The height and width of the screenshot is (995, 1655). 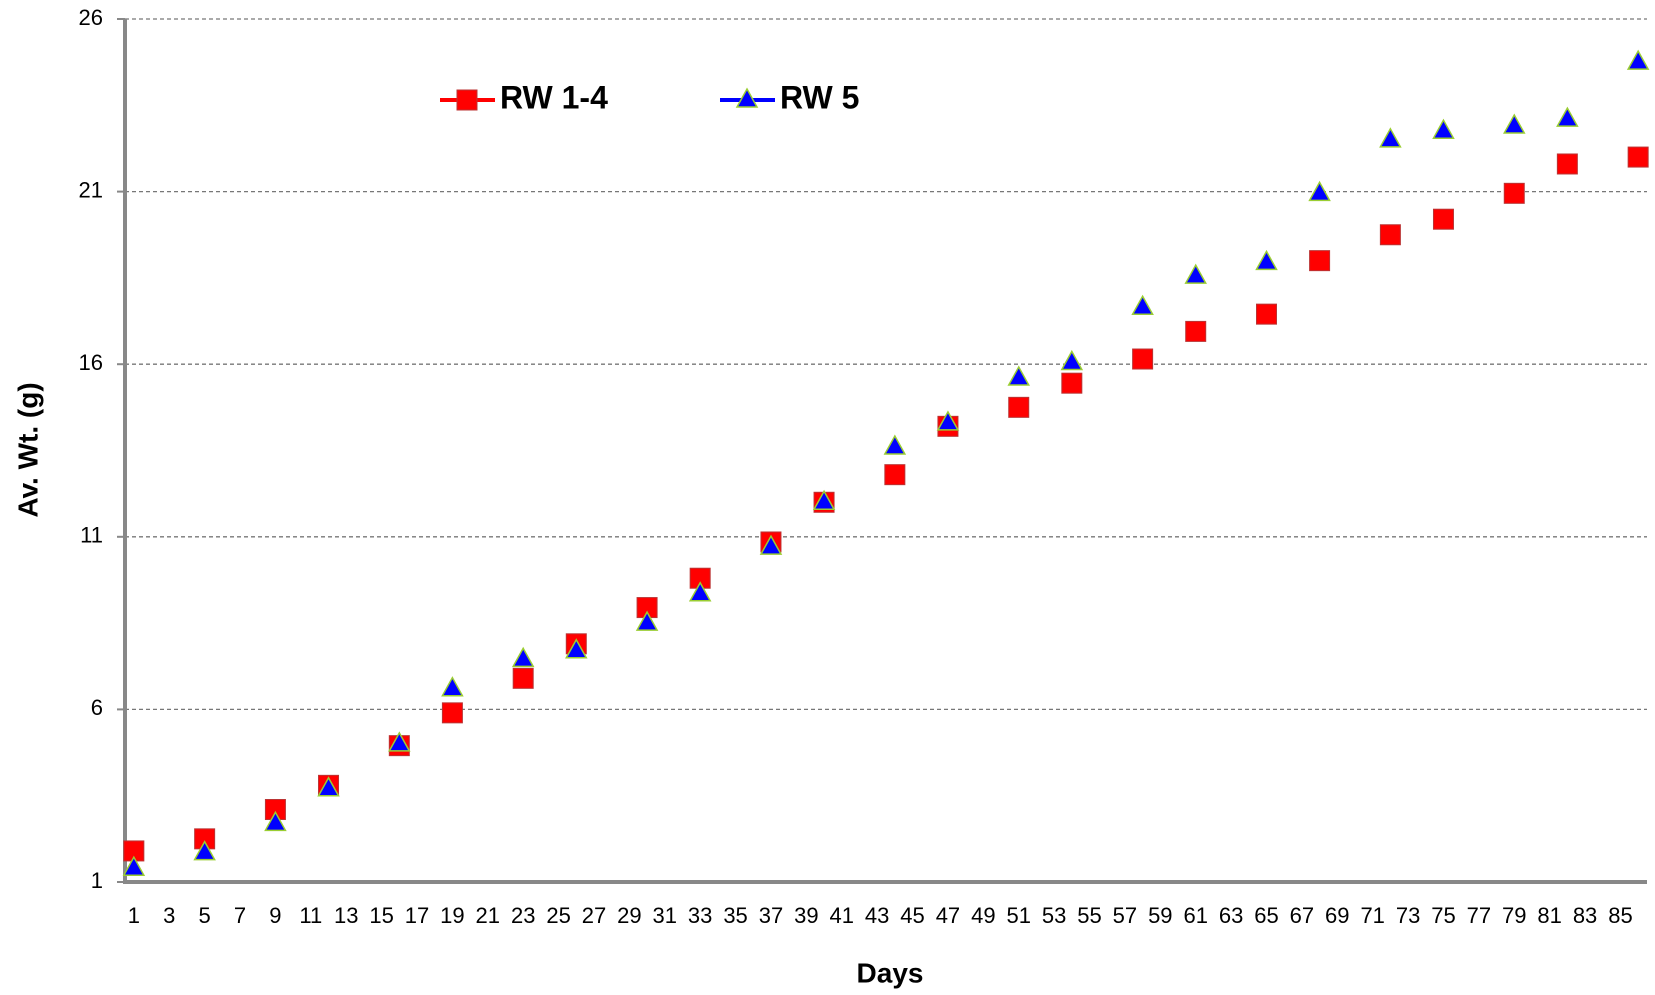 I want to click on x-tick-label: 69, so click(x=1337, y=915).